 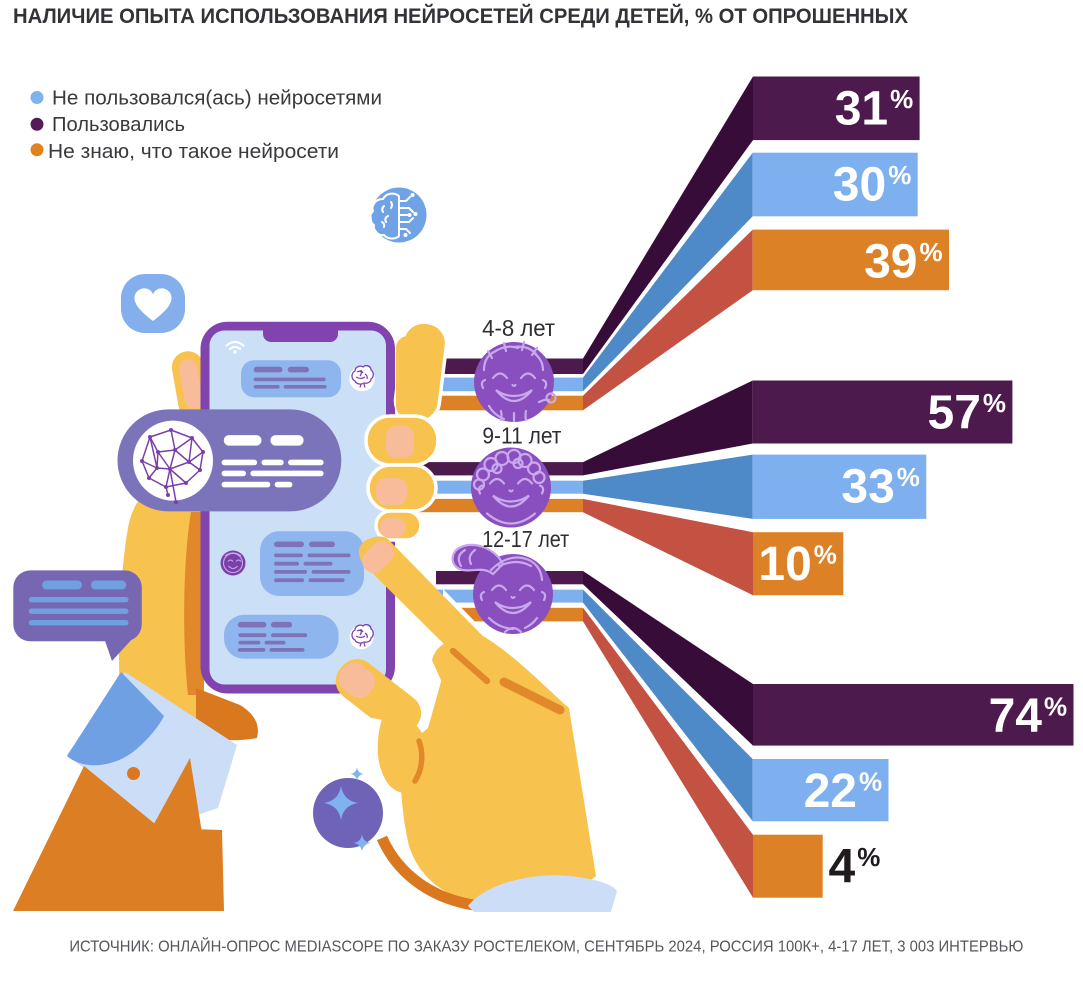 I want to click on svg-text: 57, so click(x=954, y=413).